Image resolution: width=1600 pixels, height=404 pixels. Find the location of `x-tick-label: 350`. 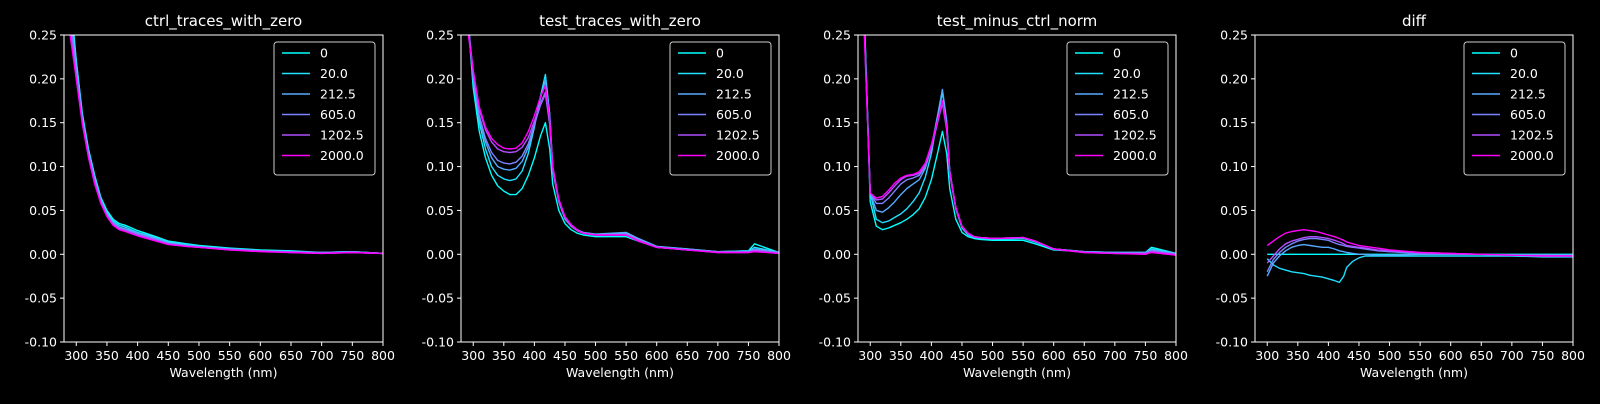

x-tick-label: 350 is located at coordinates (504, 355).